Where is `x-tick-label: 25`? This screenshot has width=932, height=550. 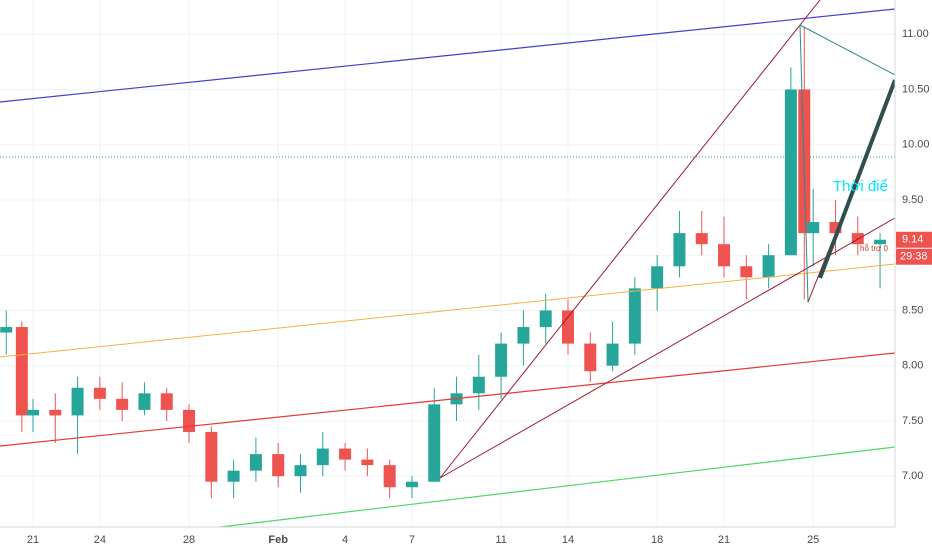
x-tick-label: 25 is located at coordinates (813, 540).